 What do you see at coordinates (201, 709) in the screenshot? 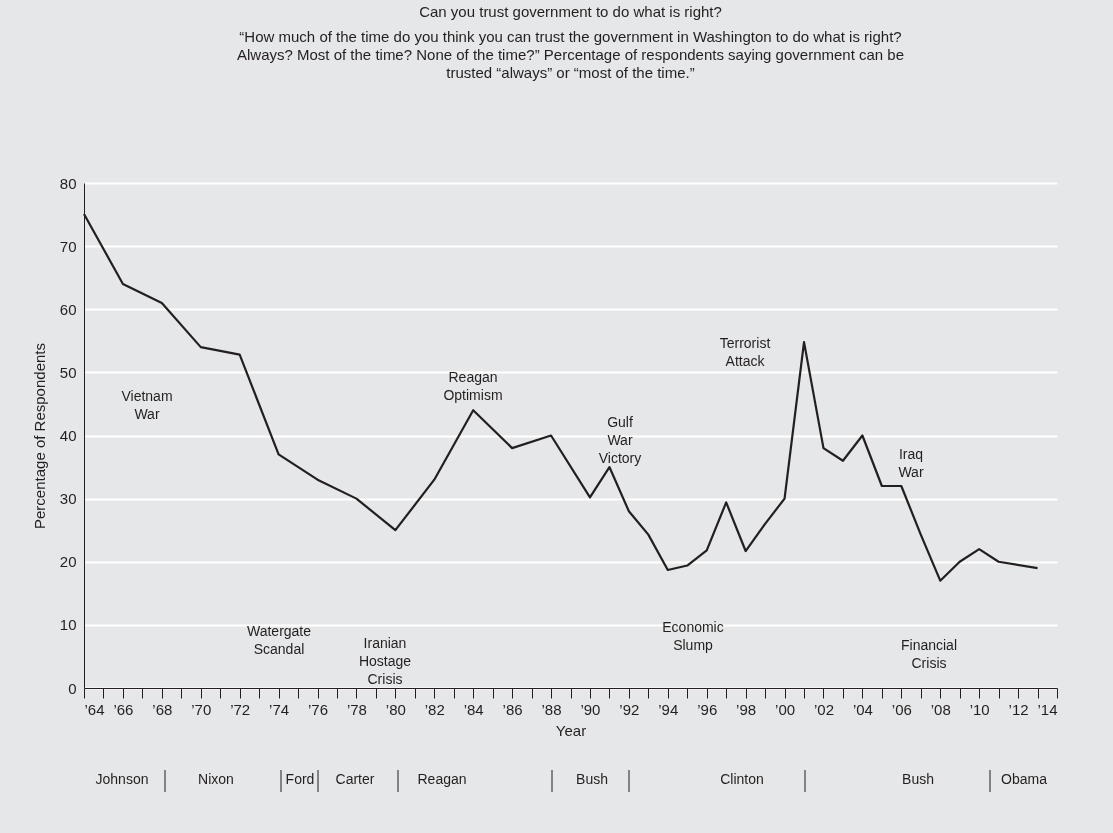
I see `x-tick-label: ’70` at bounding box center [201, 709].